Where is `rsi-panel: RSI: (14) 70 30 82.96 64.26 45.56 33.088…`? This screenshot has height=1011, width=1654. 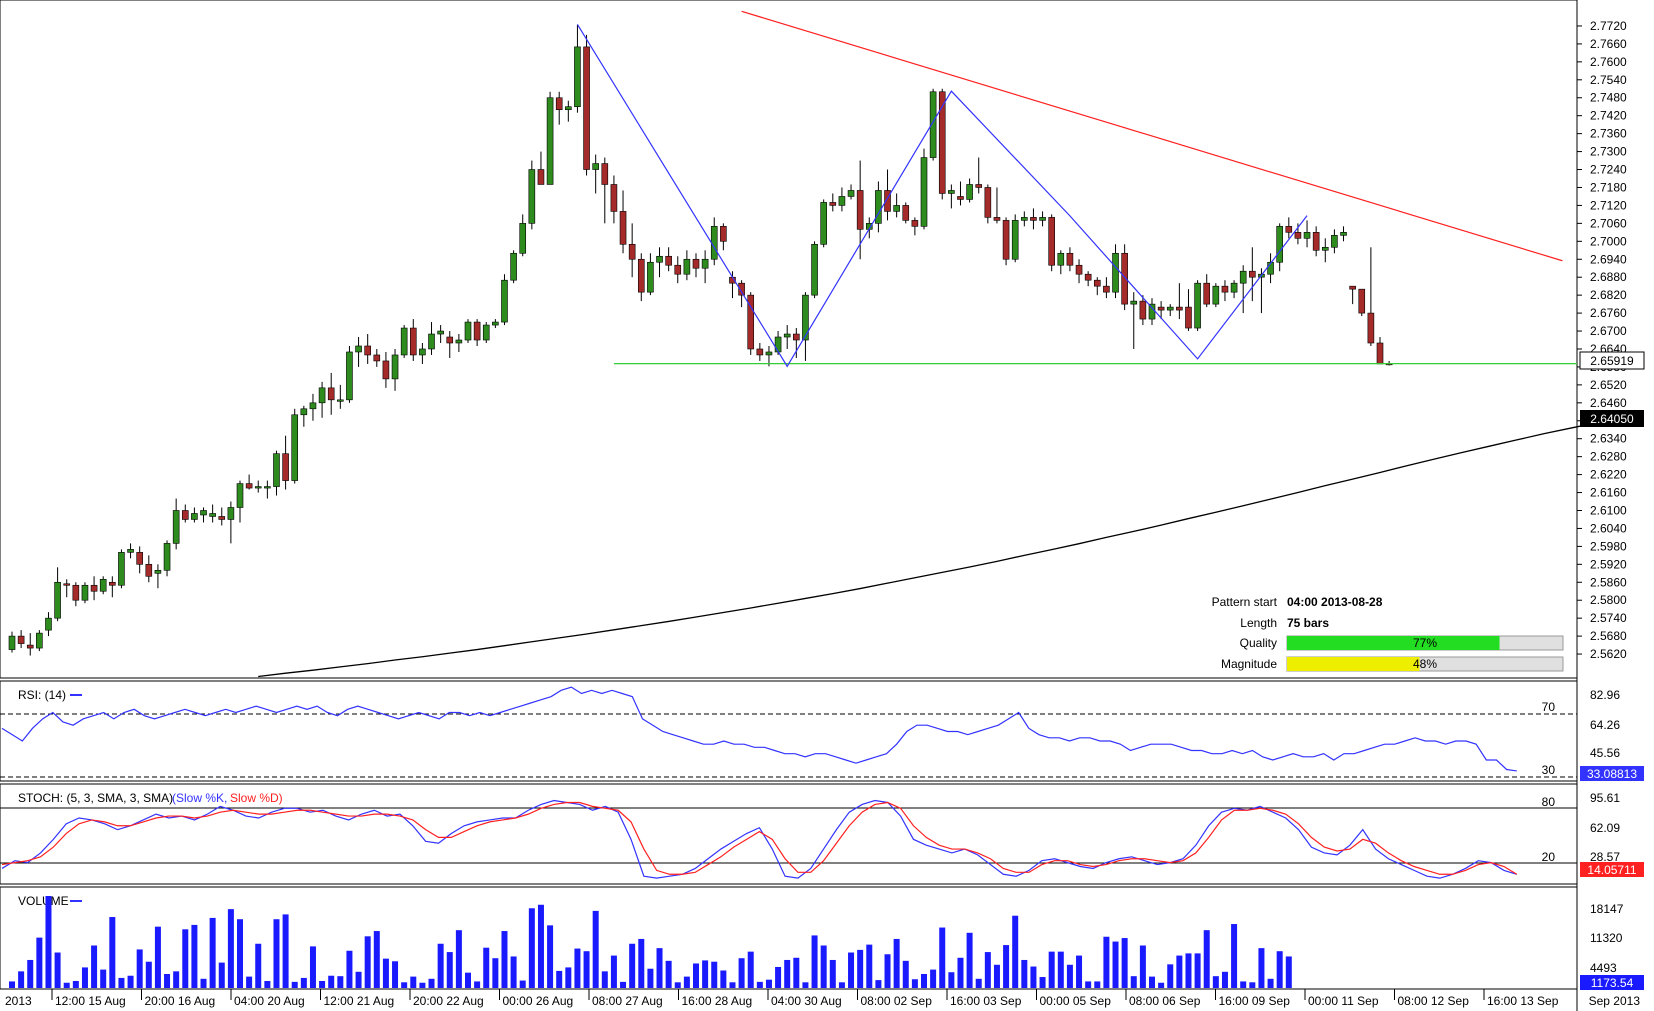
rsi-panel: RSI: (14) 70 30 82.96 64.26 45.56 33.088… is located at coordinates (822, 731).